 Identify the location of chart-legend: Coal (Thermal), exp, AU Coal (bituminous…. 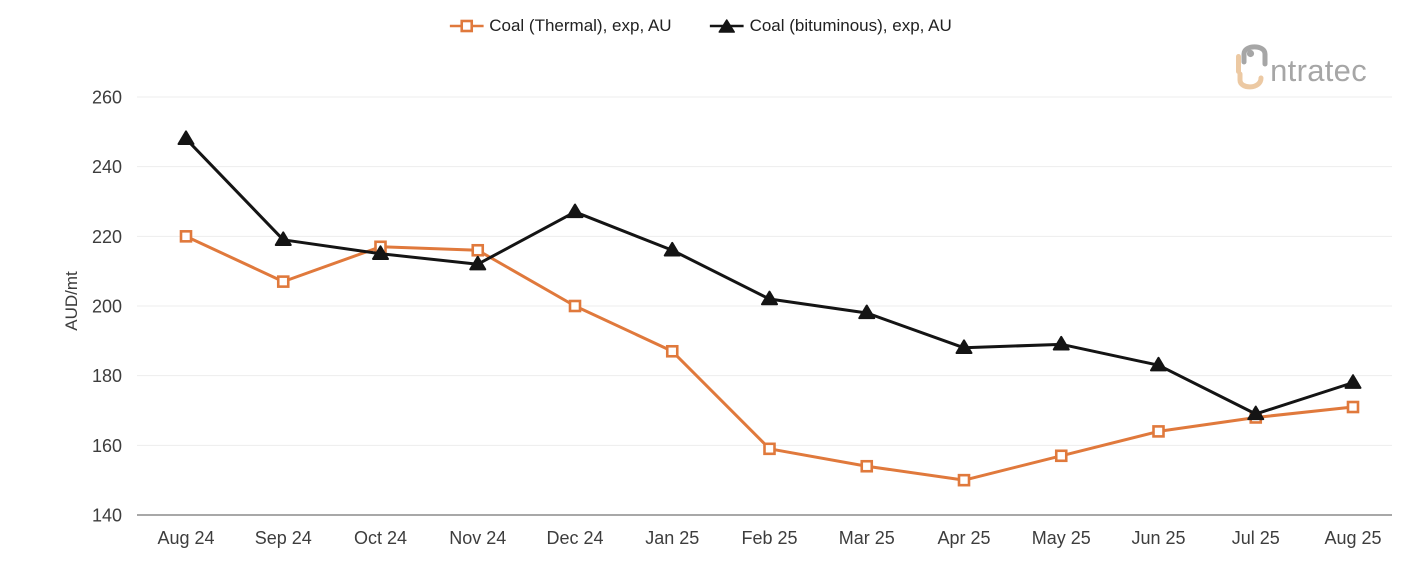
(700, 26).